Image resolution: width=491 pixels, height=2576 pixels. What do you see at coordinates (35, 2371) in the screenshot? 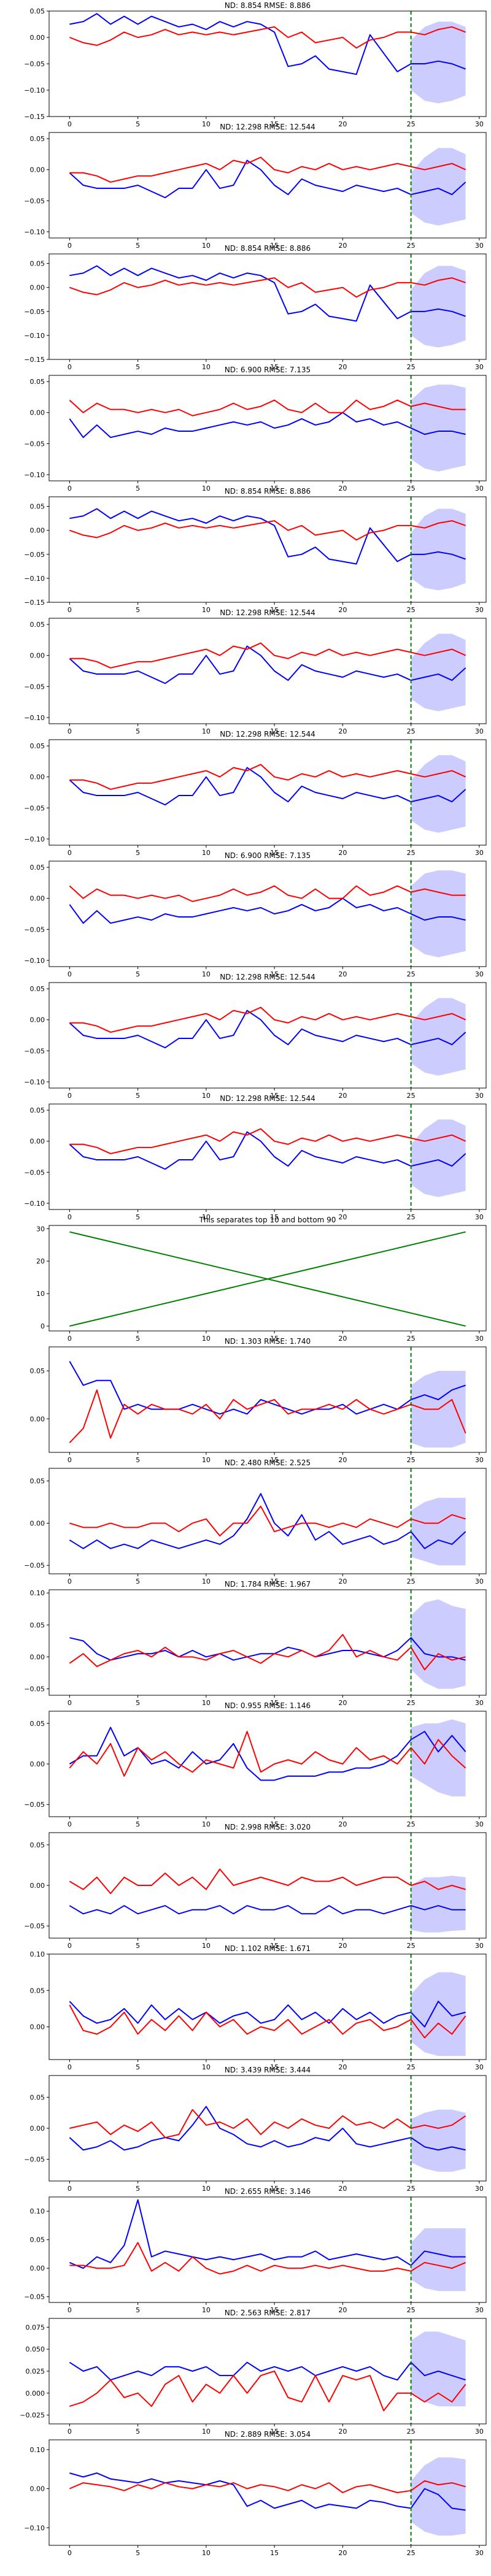
I see `y-tick-label: 0.025` at bounding box center [35, 2371].